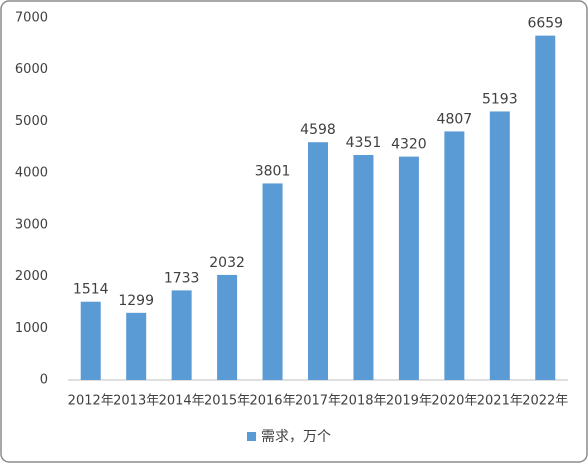 This screenshot has width=588, height=463. Describe the element at coordinates (136, 301) in the screenshot. I see `value-label: 1299` at that location.